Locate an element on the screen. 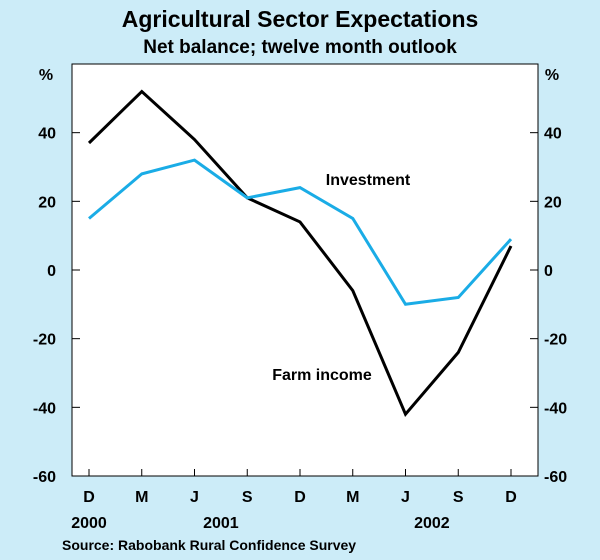  y-tick-label-left: -20 is located at coordinates (44, 340).